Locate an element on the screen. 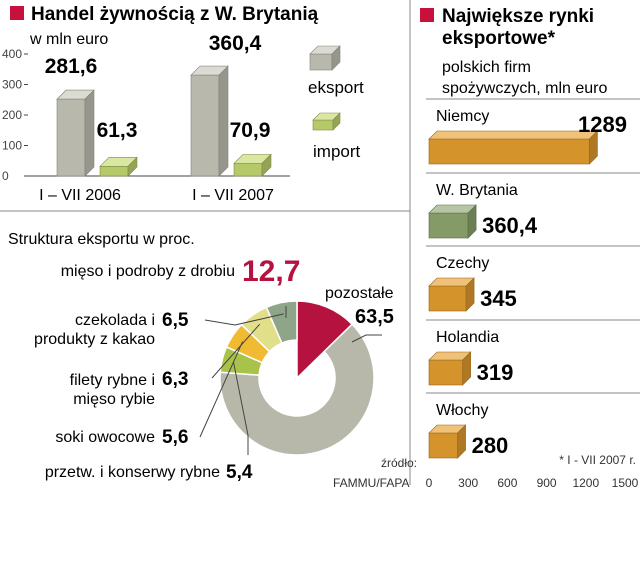  source-label: źródło: is located at coordinates (399, 463).